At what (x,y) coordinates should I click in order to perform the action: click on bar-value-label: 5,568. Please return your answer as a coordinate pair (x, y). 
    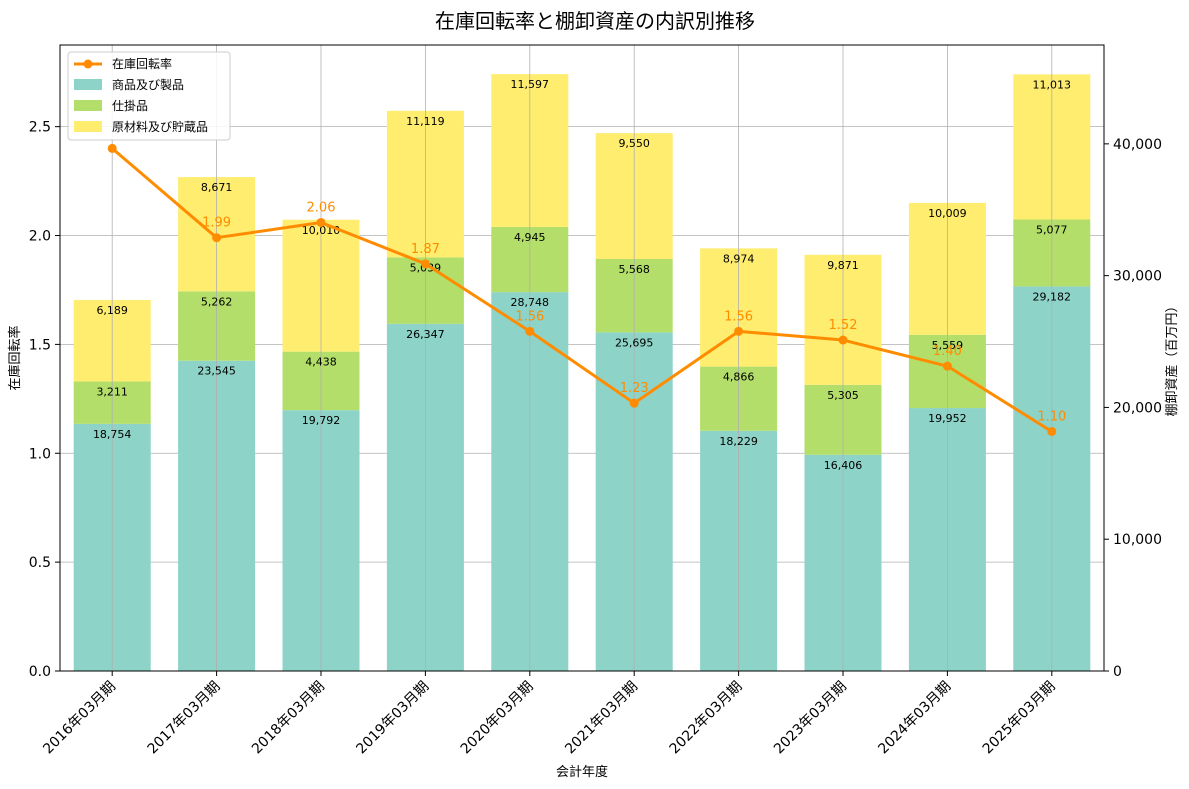
    Looking at the image, I should click on (634, 269).